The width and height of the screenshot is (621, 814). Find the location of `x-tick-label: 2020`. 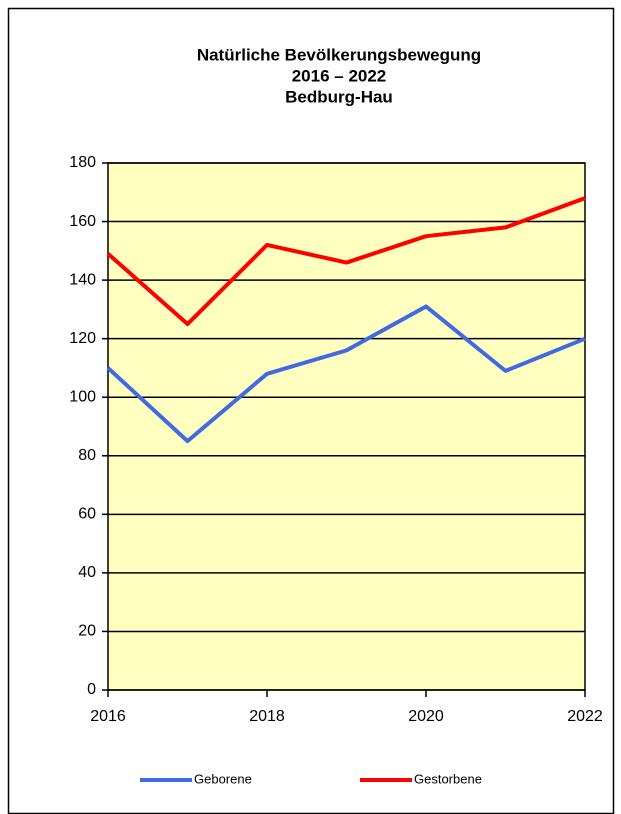

x-tick-label: 2020 is located at coordinates (426, 716).